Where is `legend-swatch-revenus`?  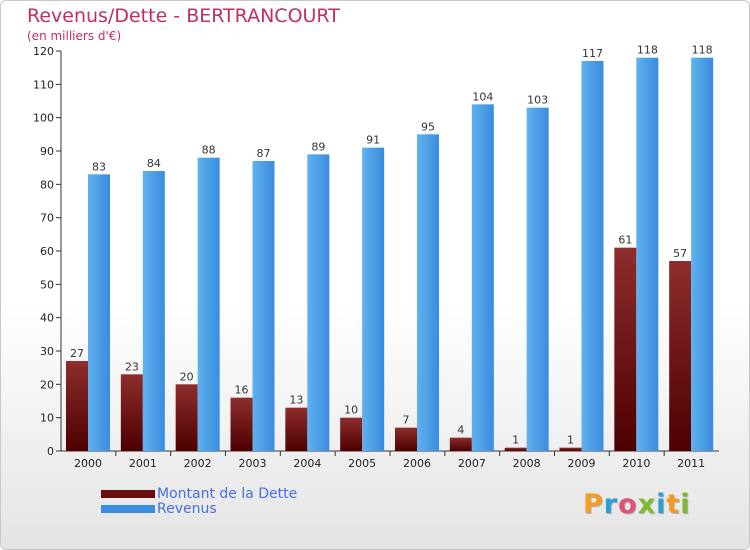
legend-swatch-revenus is located at coordinates (128, 509).